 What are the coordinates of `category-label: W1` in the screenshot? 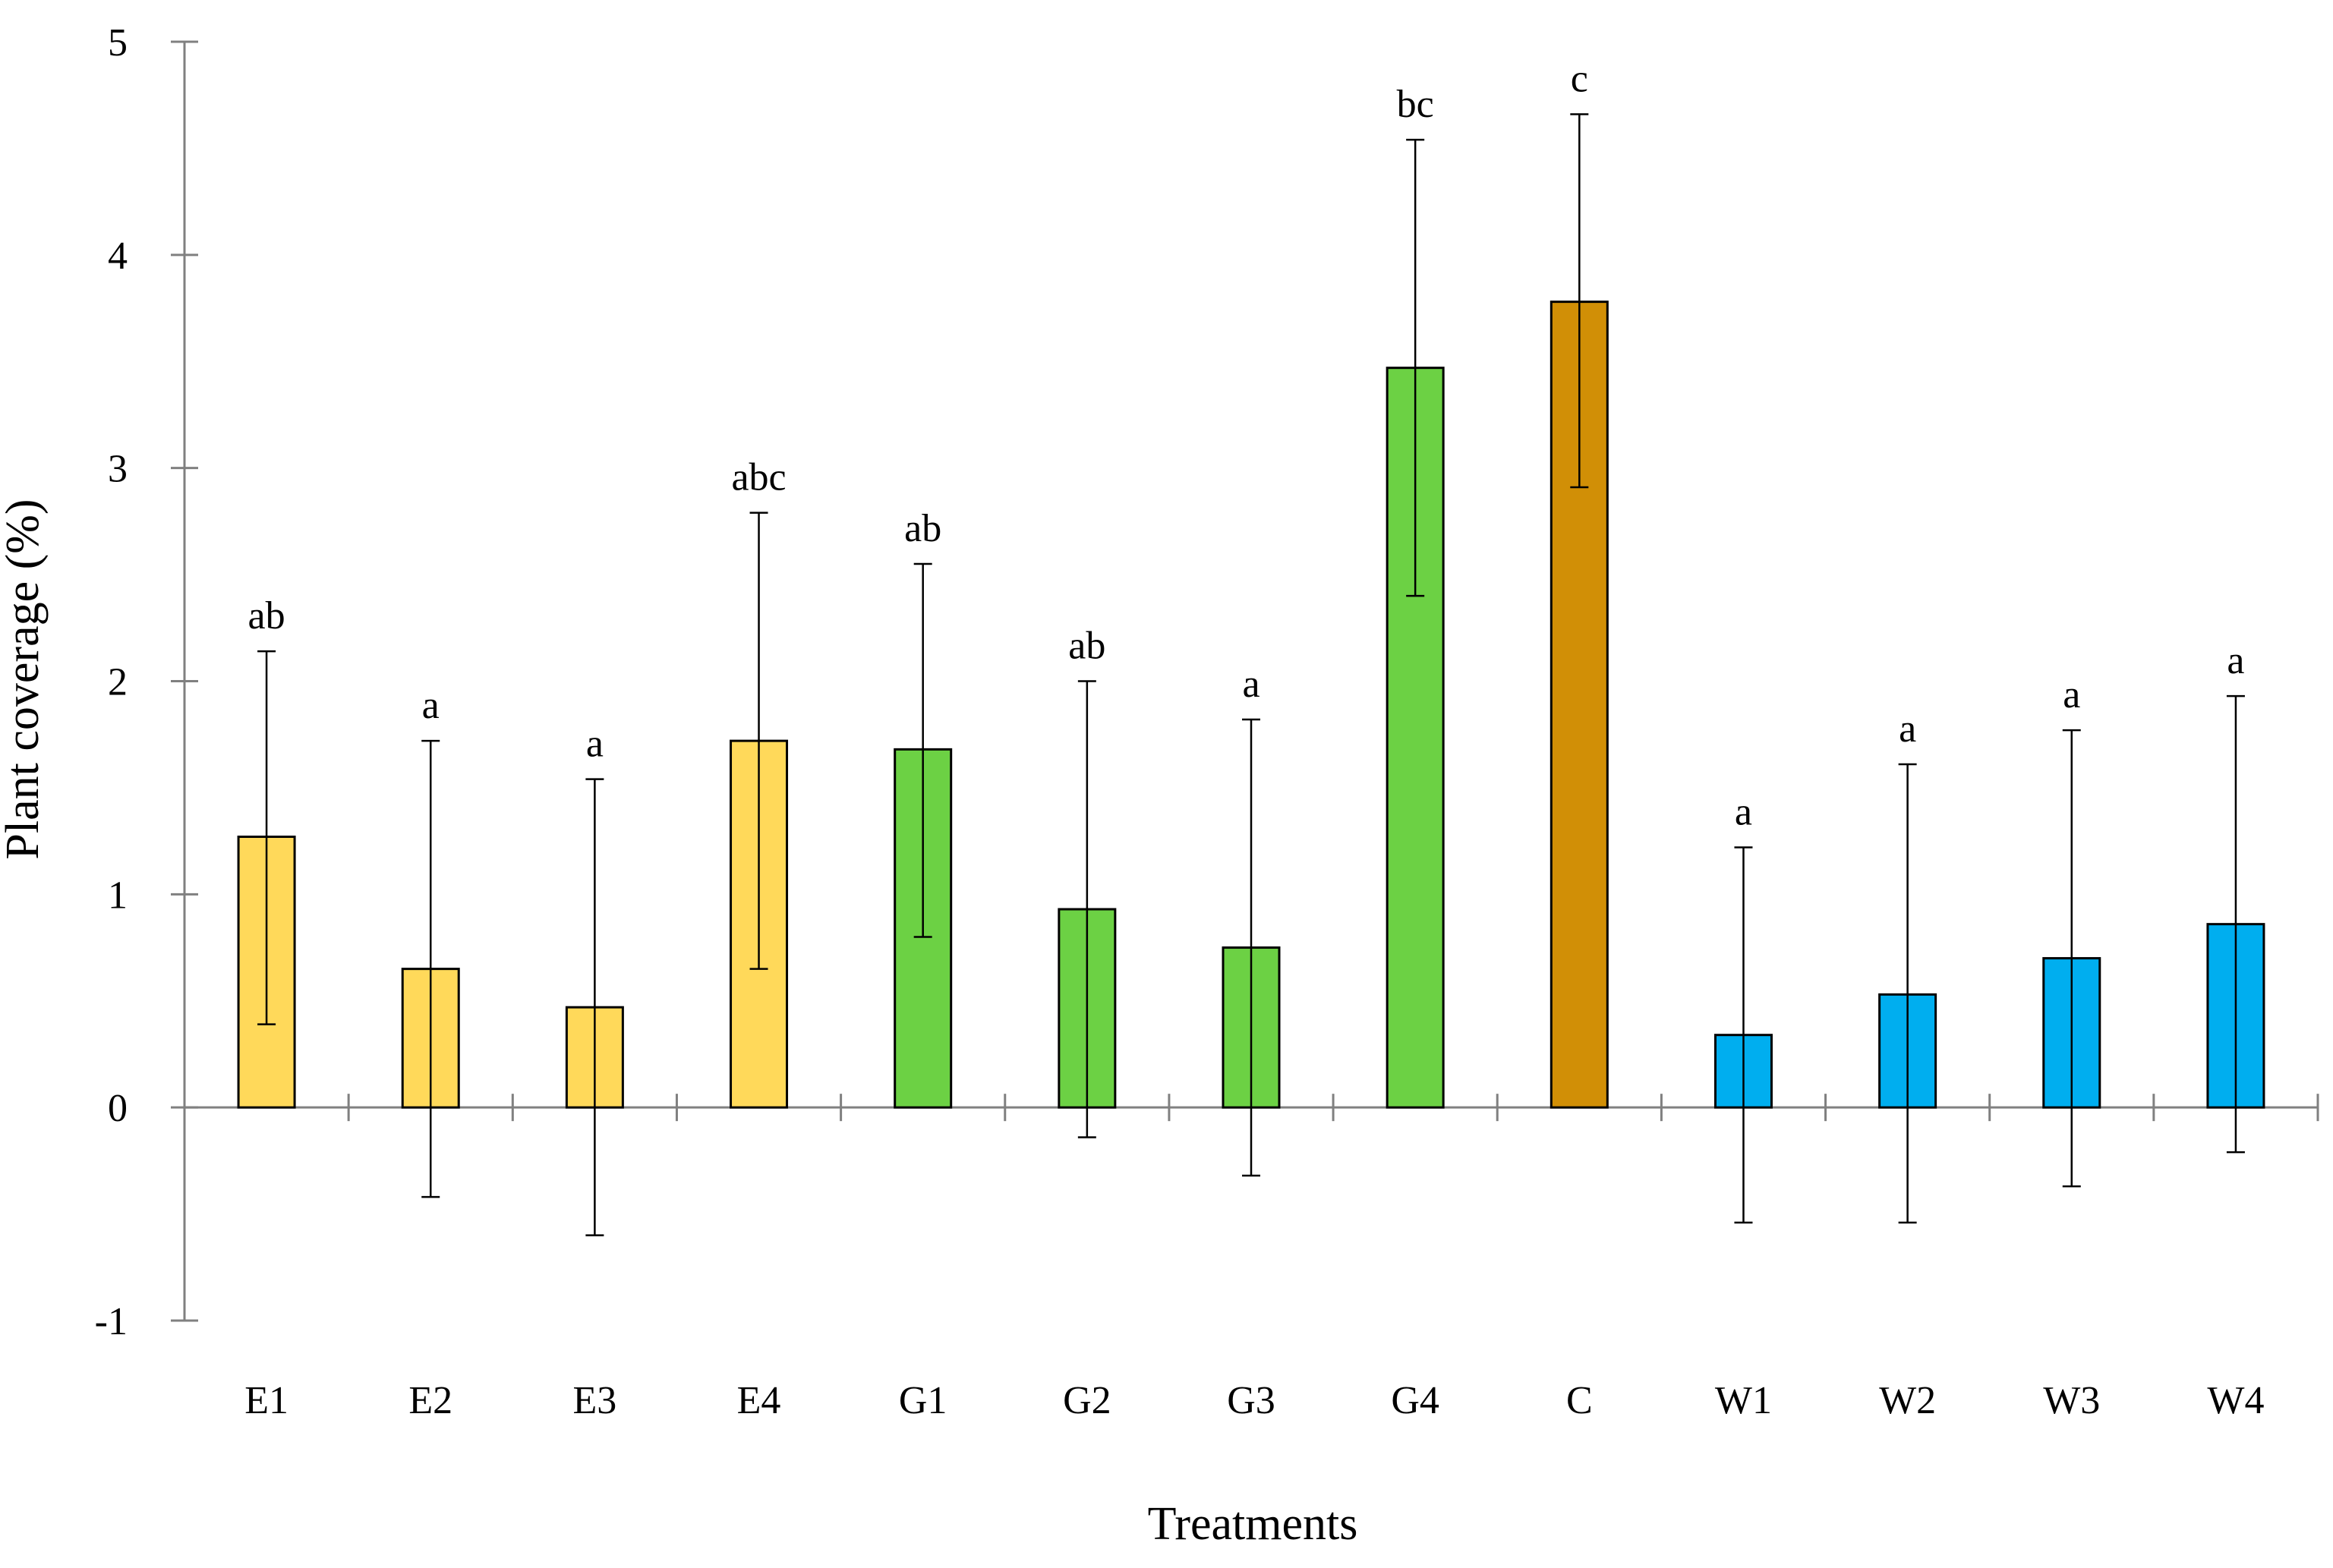 It's located at (1744, 1400).